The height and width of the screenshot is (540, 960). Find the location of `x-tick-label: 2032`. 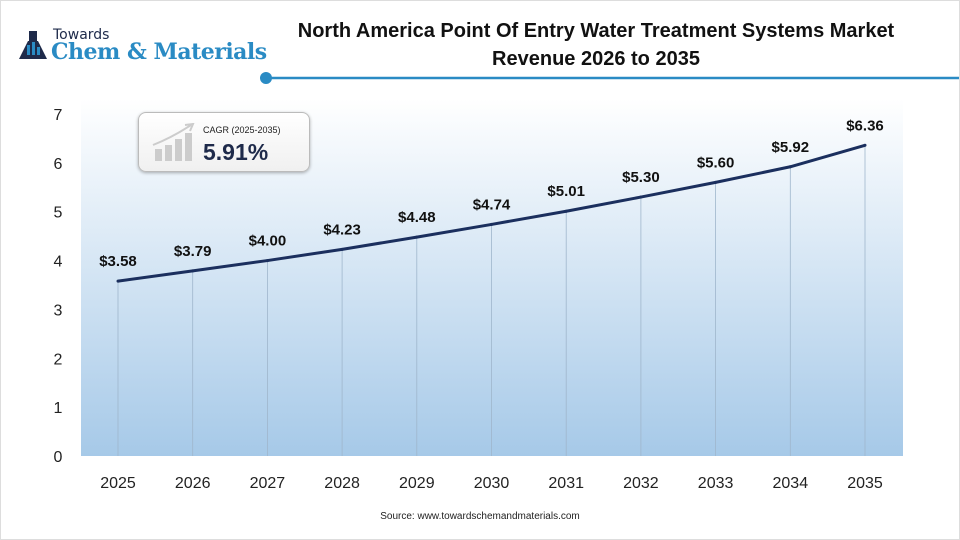

x-tick-label: 2032 is located at coordinates (641, 483).